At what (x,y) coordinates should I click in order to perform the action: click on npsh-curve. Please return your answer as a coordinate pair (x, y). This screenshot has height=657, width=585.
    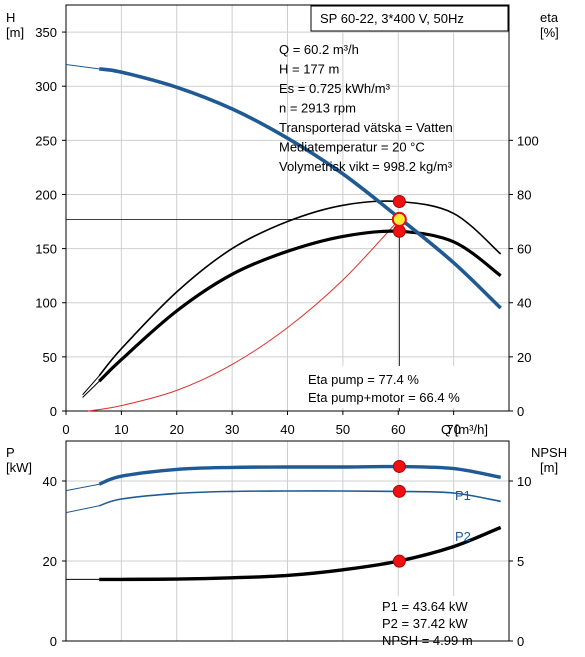
    Looking at the image, I should click on (300, 553).